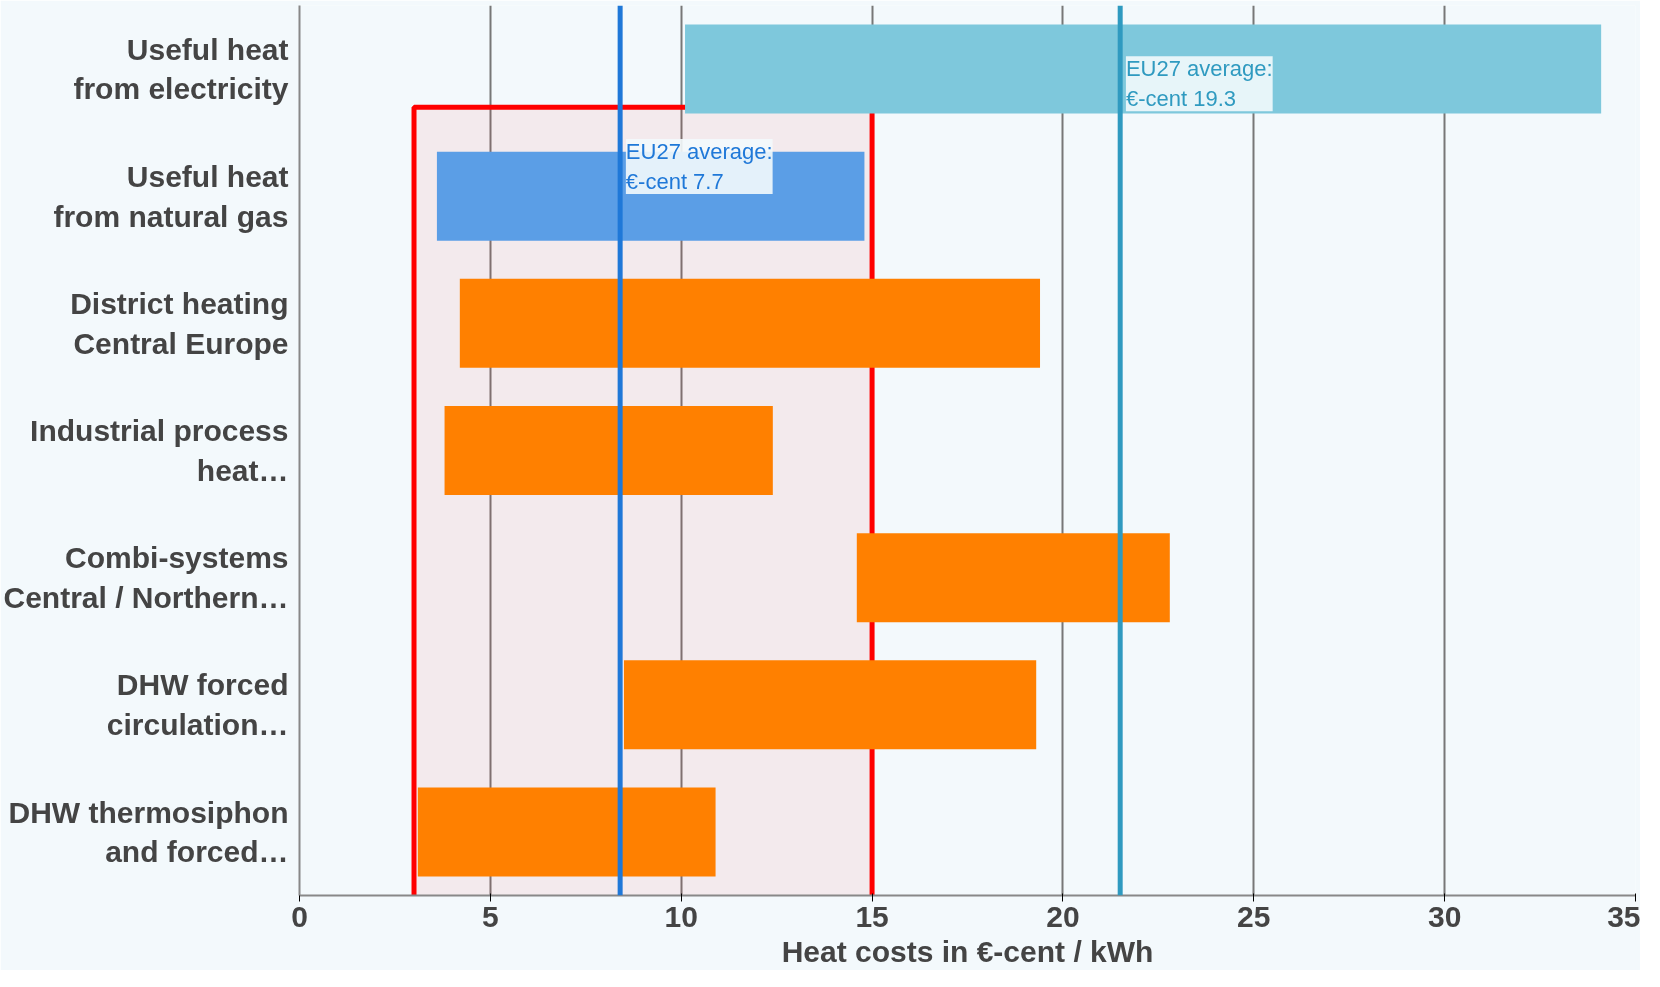 The width and height of the screenshot is (1660, 987). Describe the element at coordinates (1063, 916) in the screenshot. I see `x-tick-label: 20` at that location.